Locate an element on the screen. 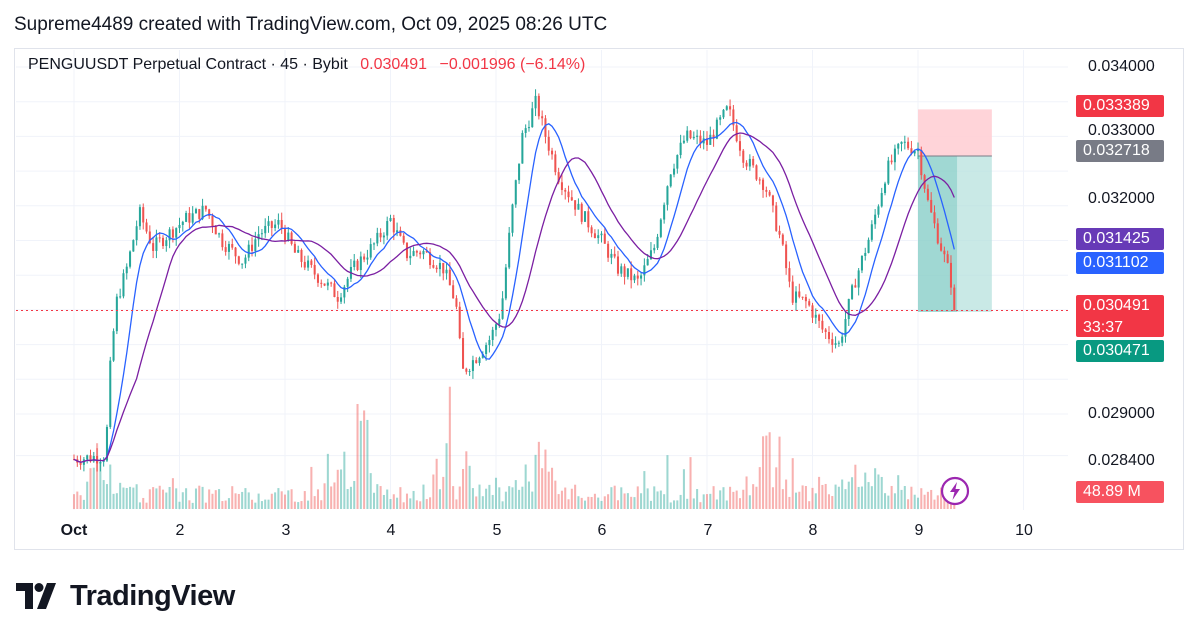 Image resolution: width=1200 pixels, height=638 pixels. x-tick-label: 6 is located at coordinates (602, 530).